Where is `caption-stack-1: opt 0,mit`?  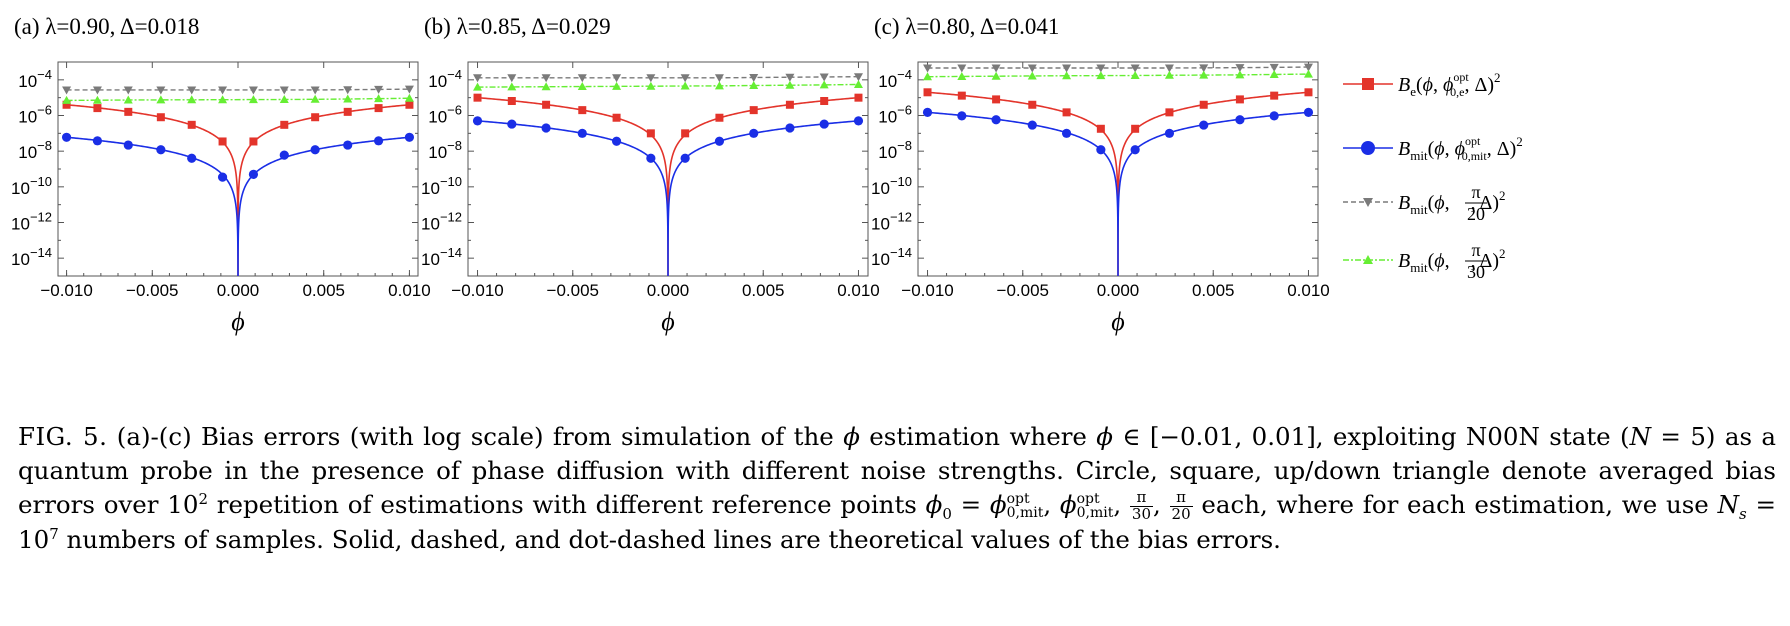
caption-stack-1: opt 0,mit is located at coordinates (1025, 506).